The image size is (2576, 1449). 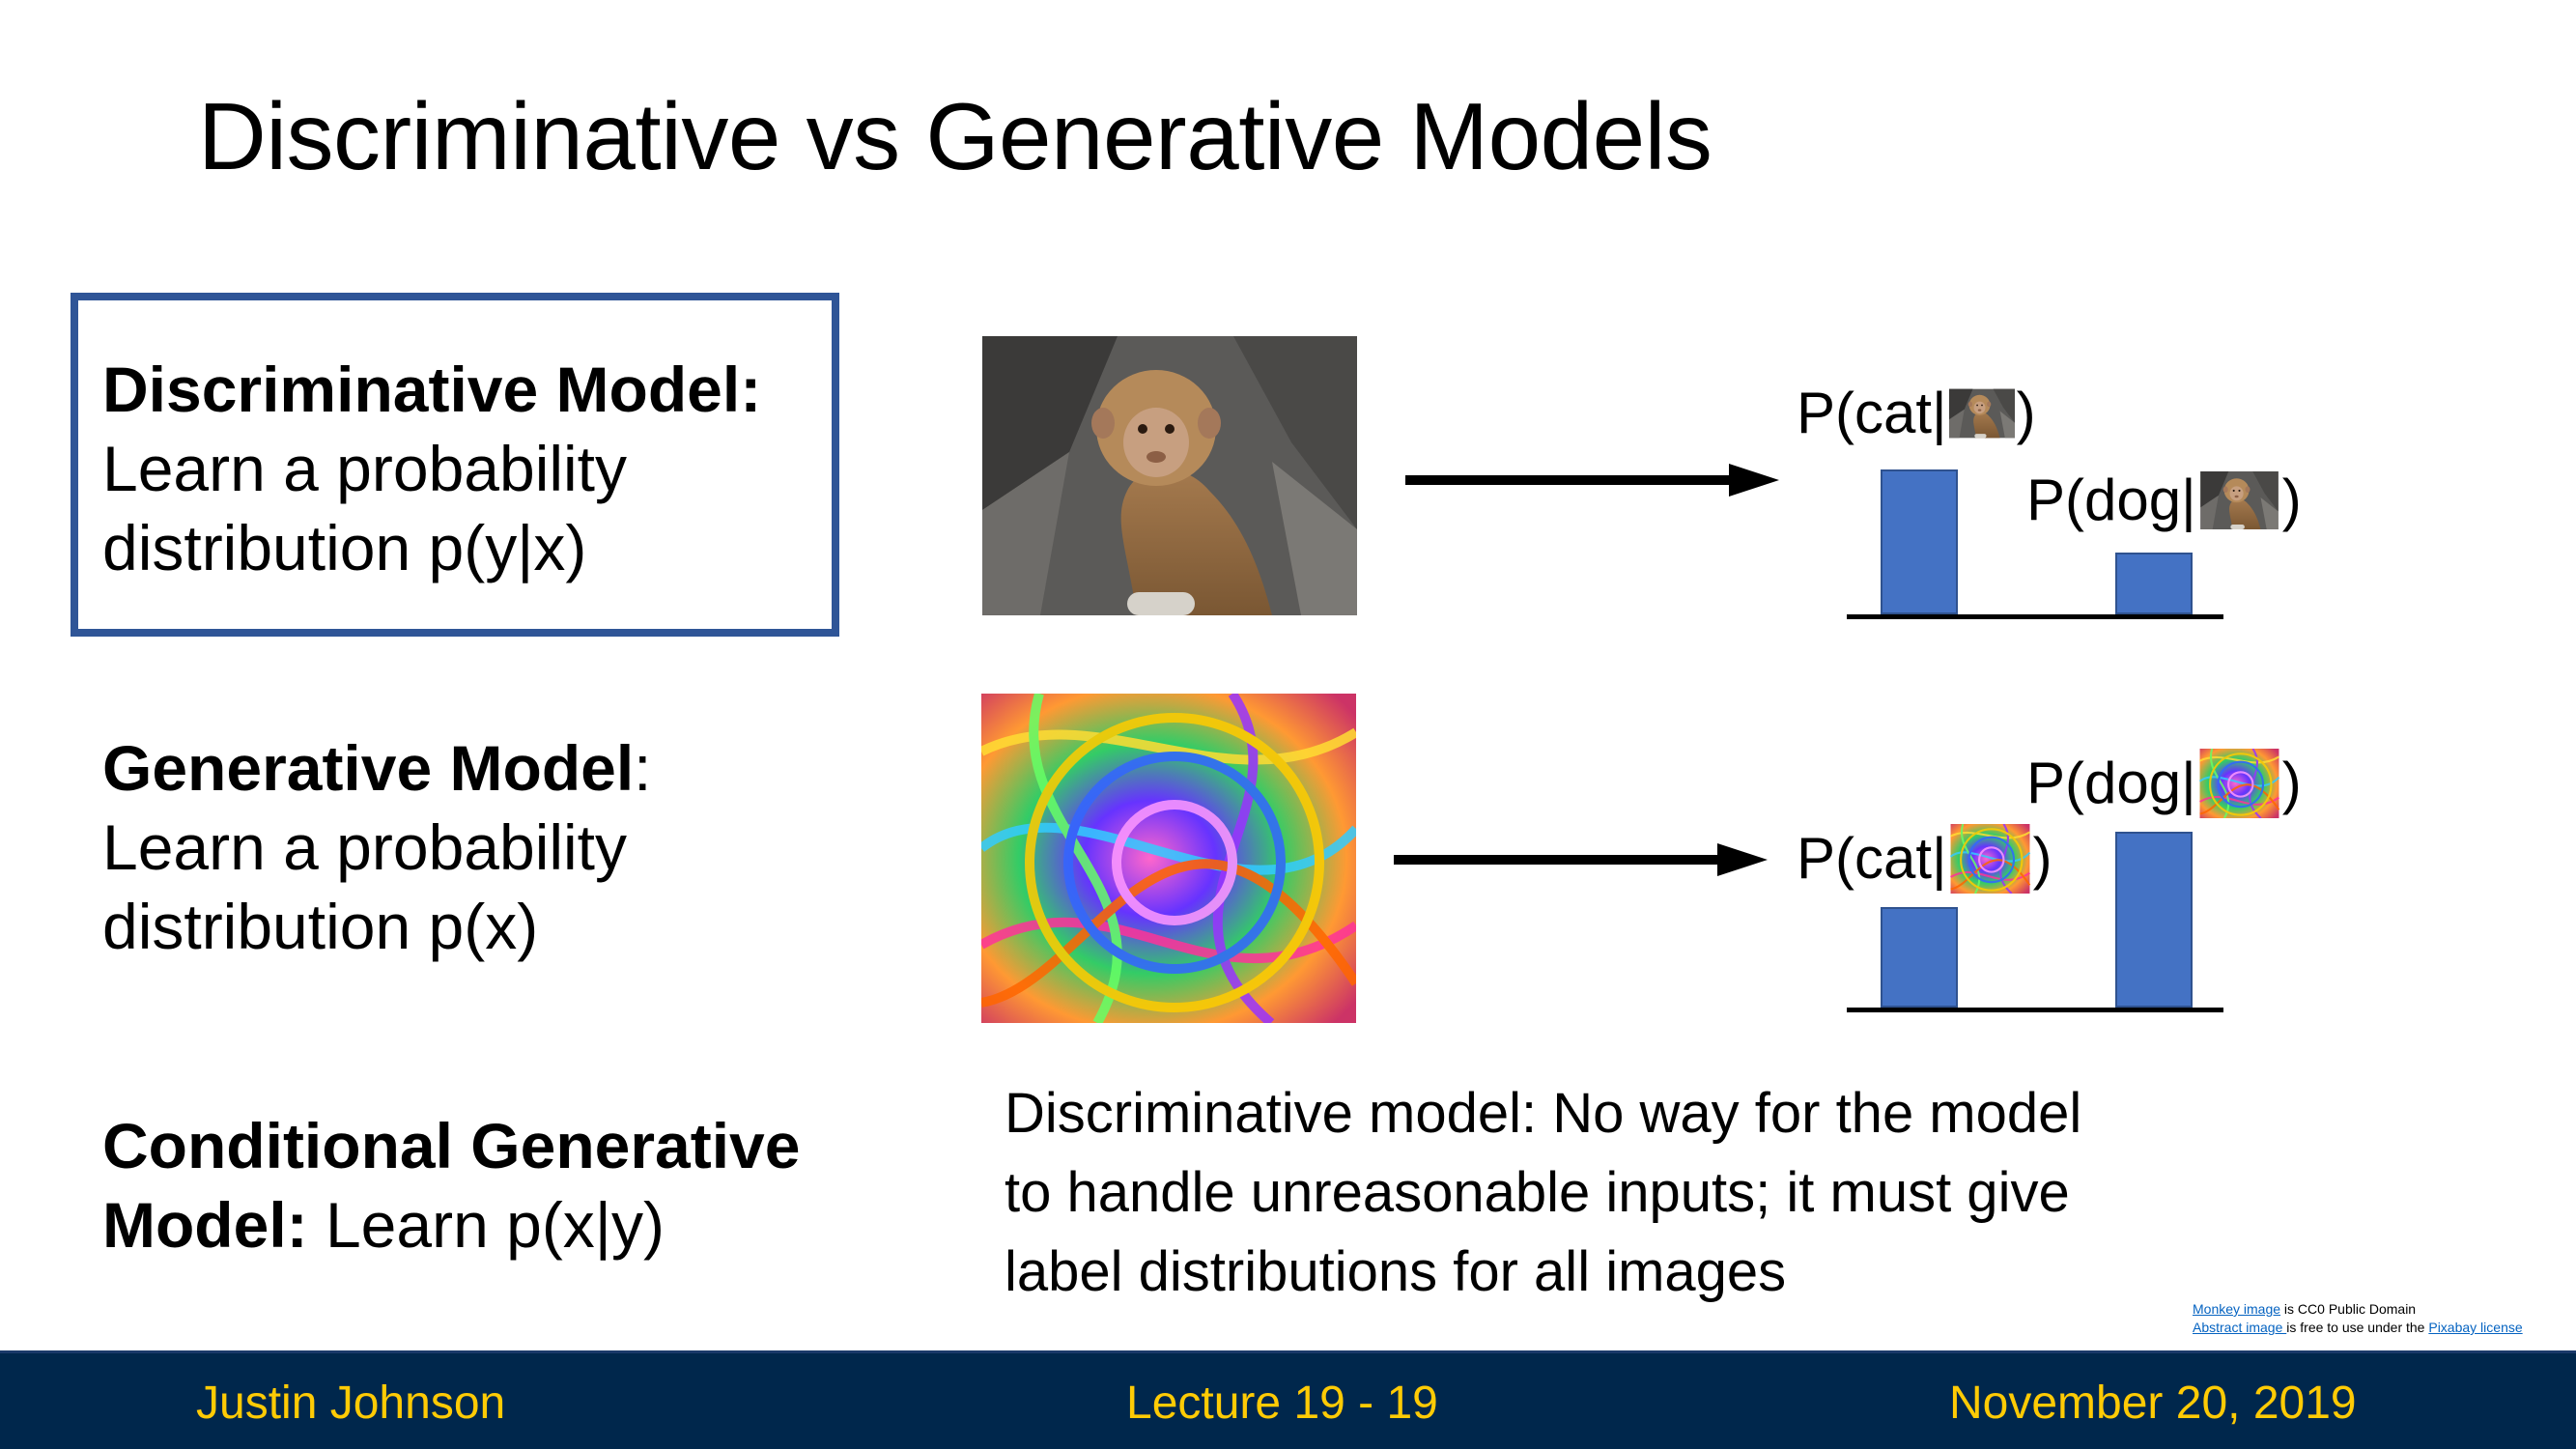 What do you see at coordinates (2154, 920) in the screenshot?
I see `bar-p-dog-abstract` at bounding box center [2154, 920].